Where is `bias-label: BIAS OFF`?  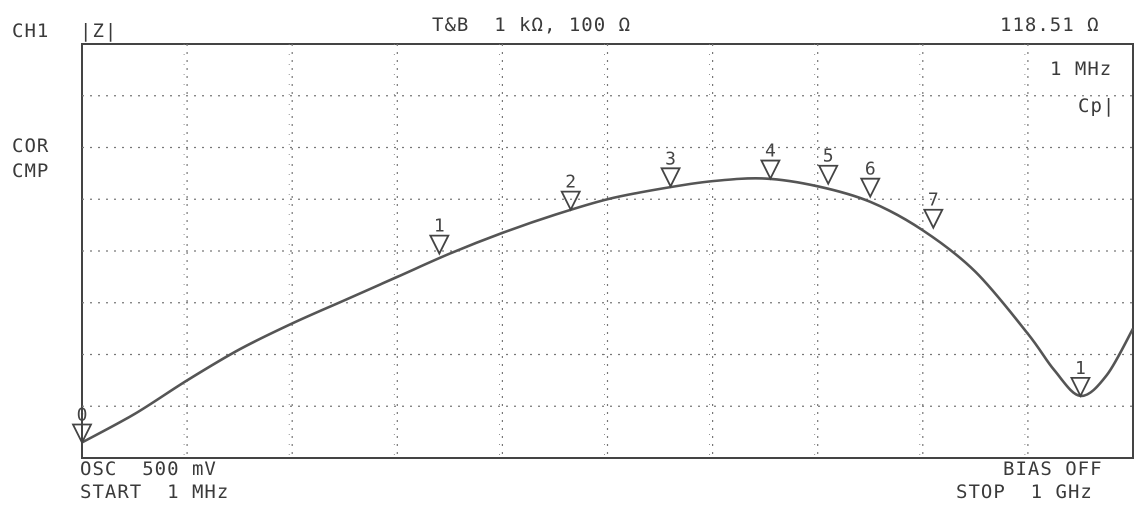
bias-label: BIAS OFF is located at coordinates (1053, 469).